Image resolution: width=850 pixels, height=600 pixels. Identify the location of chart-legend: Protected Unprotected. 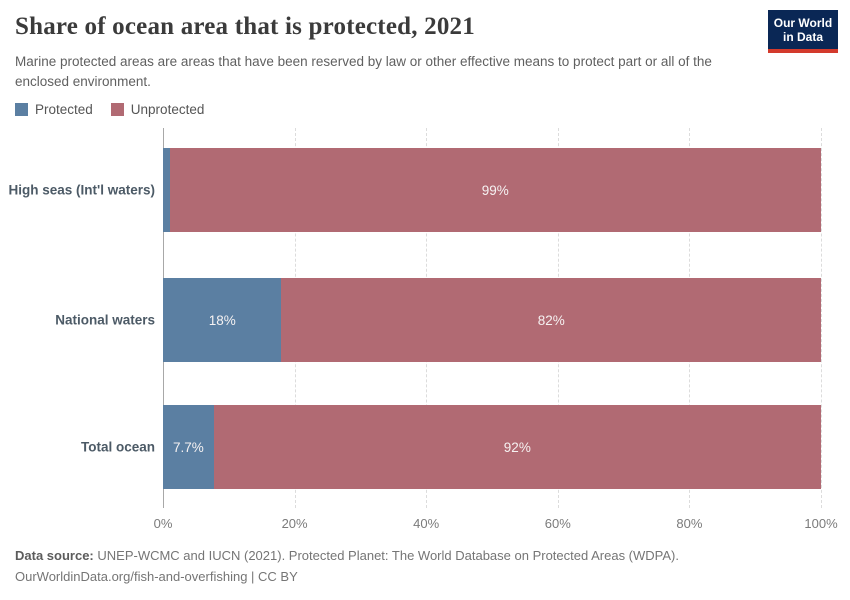
(109, 109).